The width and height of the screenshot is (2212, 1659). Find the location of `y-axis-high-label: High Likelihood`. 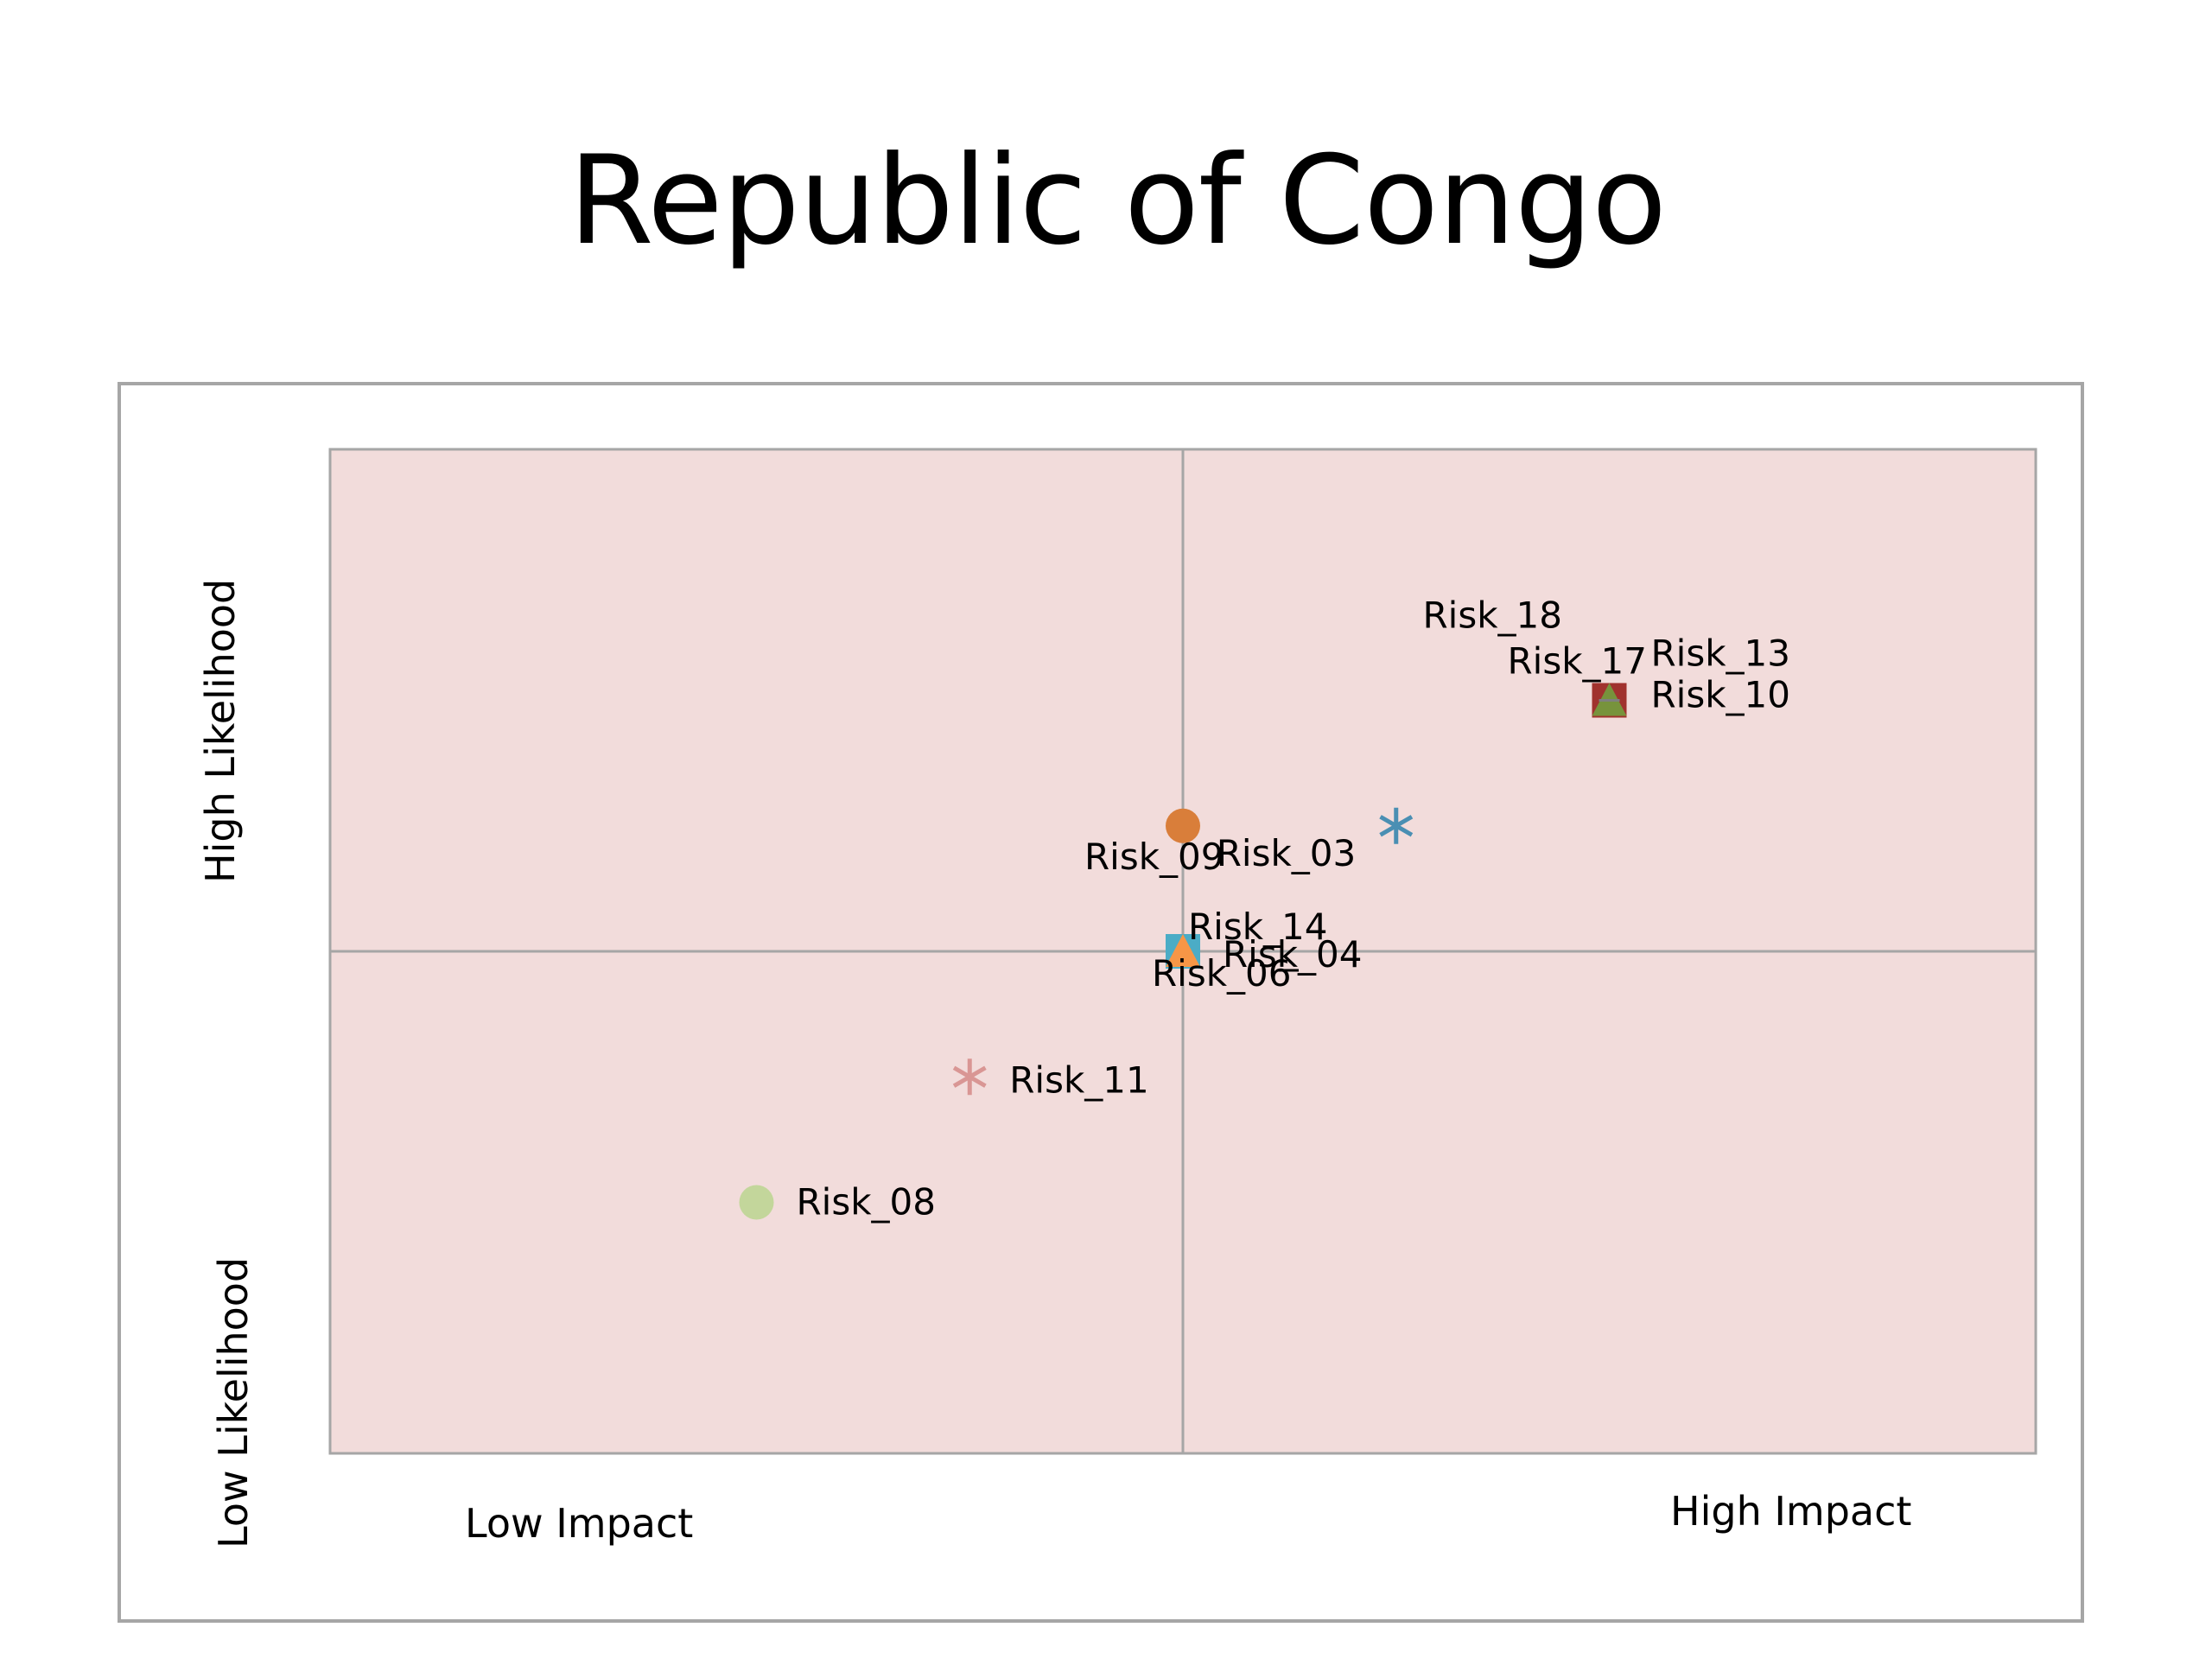

y-axis-high-label: High Likelihood is located at coordinates (220, 730).